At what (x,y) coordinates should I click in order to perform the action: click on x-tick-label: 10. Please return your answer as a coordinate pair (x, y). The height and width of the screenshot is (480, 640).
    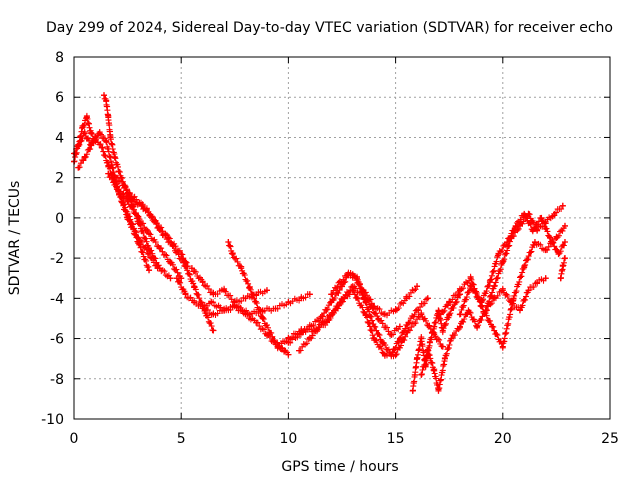
    Looking at the image, I should click on (288, 439).